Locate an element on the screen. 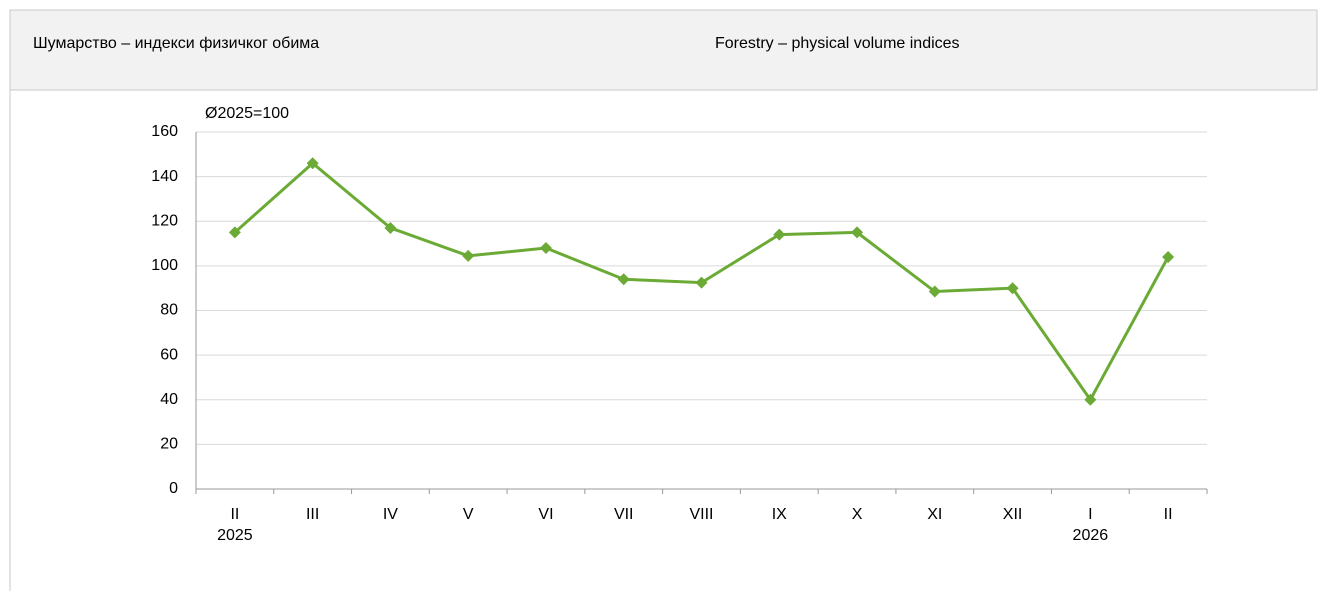 The height and width of the screenshot is (591, 1327). x-tick-label: I is located at coordinates (1090, 514).